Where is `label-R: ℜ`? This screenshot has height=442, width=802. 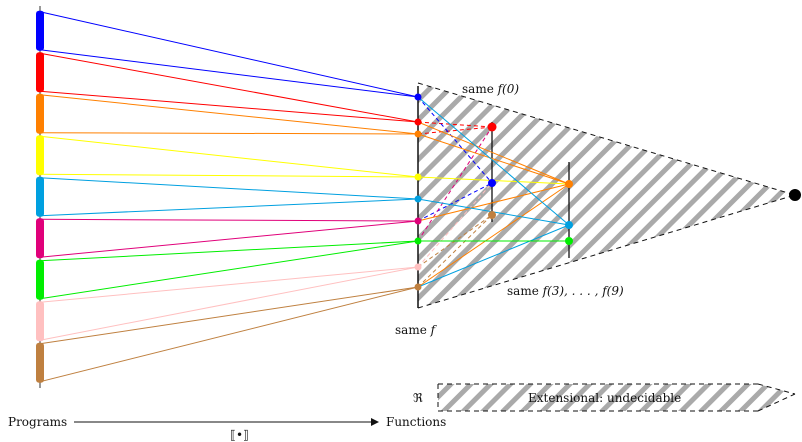
label-R: ℜ is located at coordinates (418, 398).